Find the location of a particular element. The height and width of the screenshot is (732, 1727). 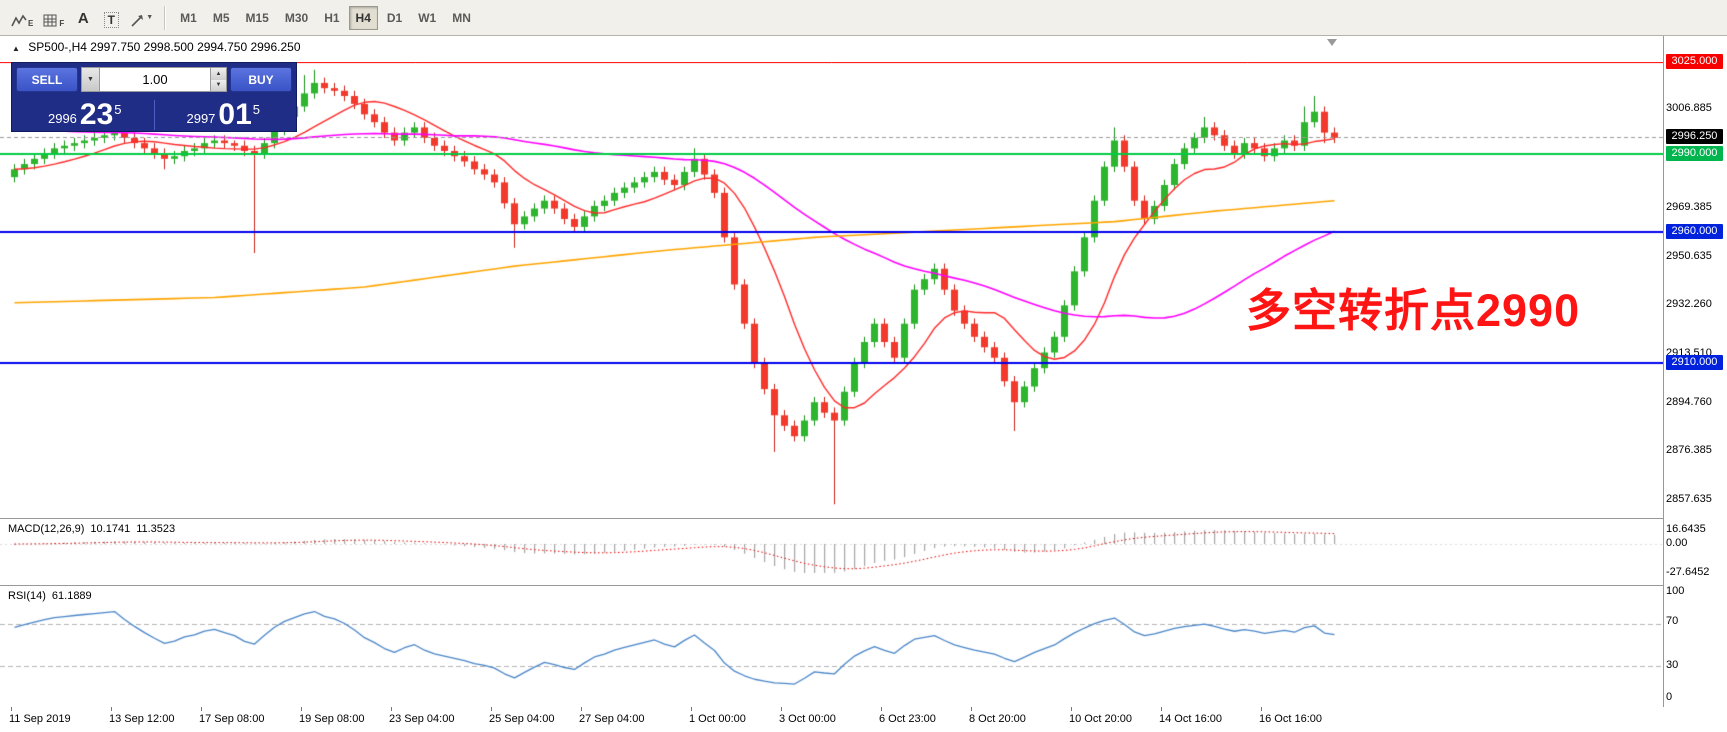

font-tool-label: A is located at coordinates (83, 18).